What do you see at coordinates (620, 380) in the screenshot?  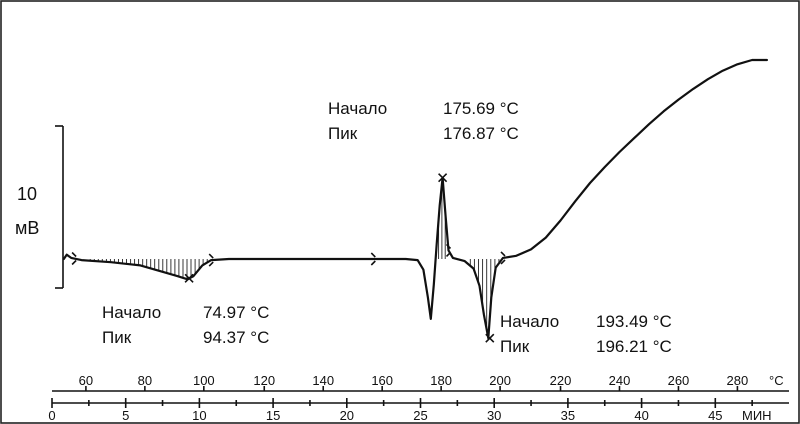 I see `temperature-tick-label: 240` at bounding box center [620, 380].